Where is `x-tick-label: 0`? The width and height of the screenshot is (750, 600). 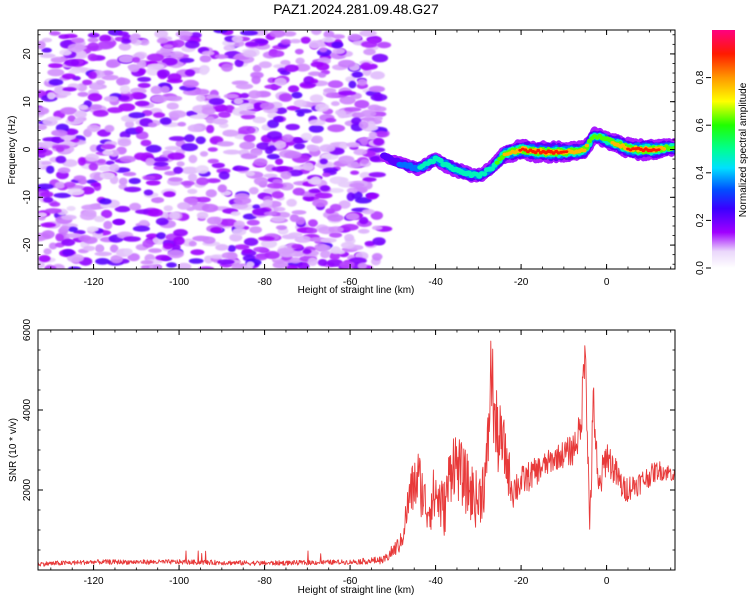
x-tick-label: 0 is located at coordinates (607, 581).